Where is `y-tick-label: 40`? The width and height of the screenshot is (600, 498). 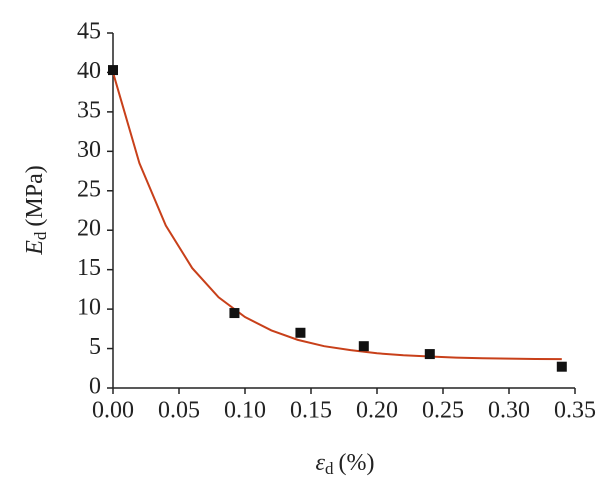 y-tick-label: 40 is located at coordinates (89, 71).